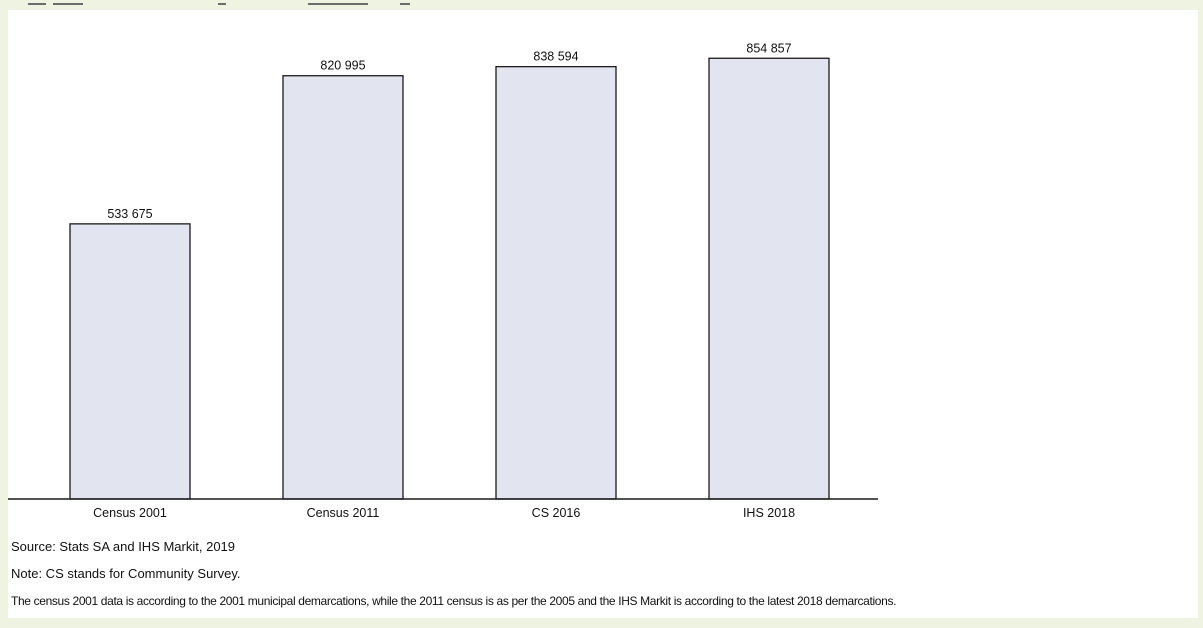 The width and height of the screenshot is (1203, 628). What do you see at coordinates (342, 66) in the screenshot?
I see `data-label-2: 820 995` at bounding box center [342, 66].